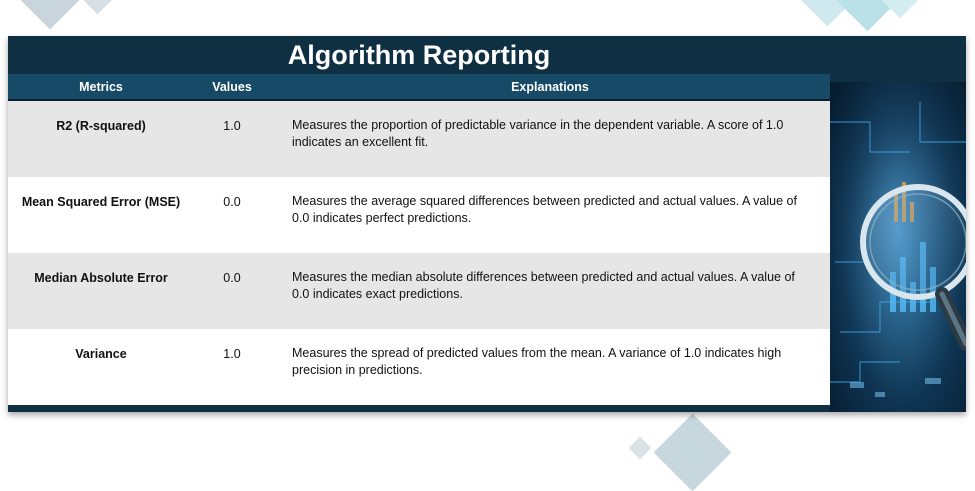  I want to click on header-explanations: Explanations, so click(550, 87).